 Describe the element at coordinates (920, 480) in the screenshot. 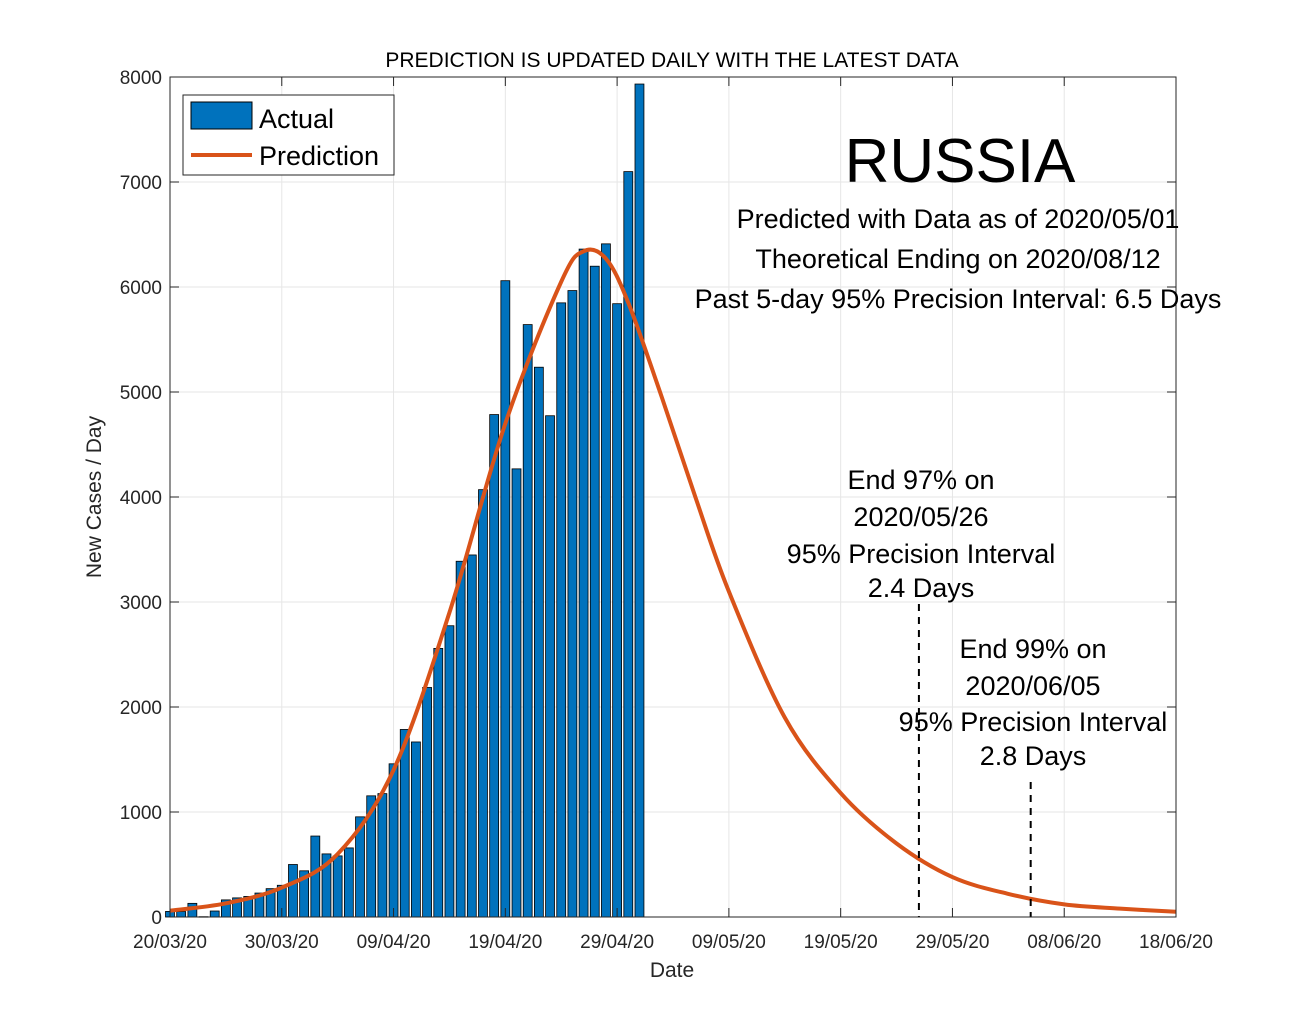

I see `end97-line-1: End 97% on` at that location.